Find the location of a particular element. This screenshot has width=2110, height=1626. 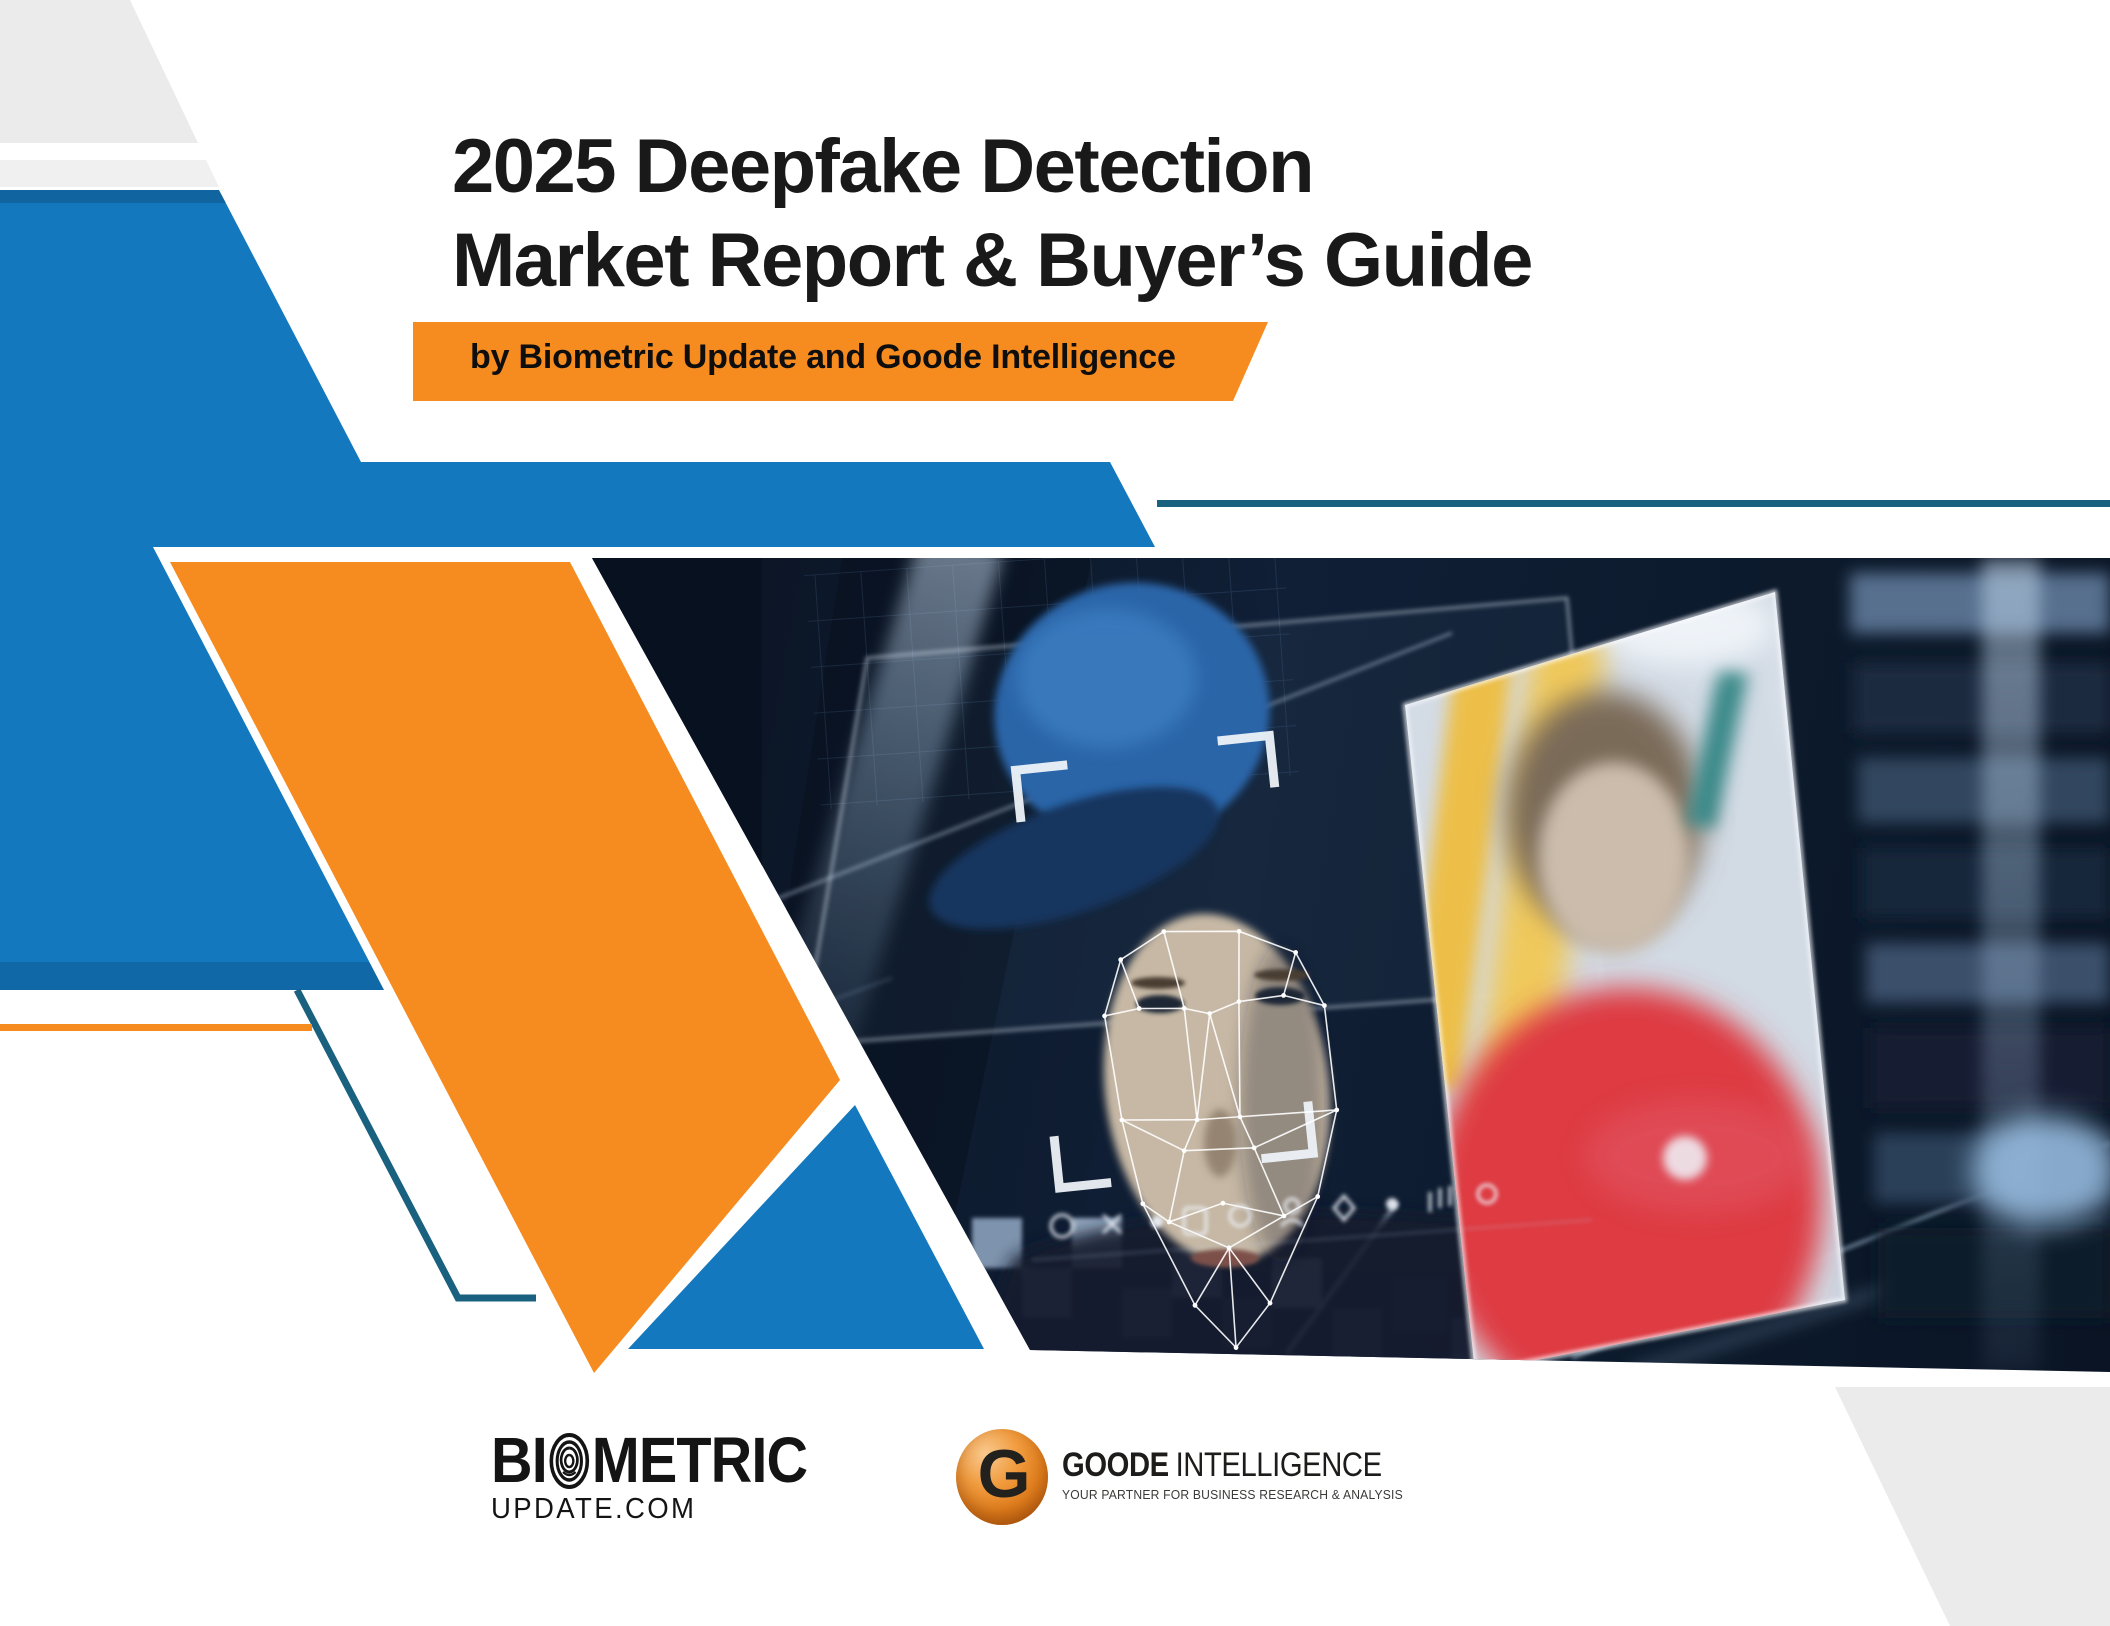

goode-intelligence-wordmark: GOODE INTELLIGENCE is located at coordinates (1222, 1465).